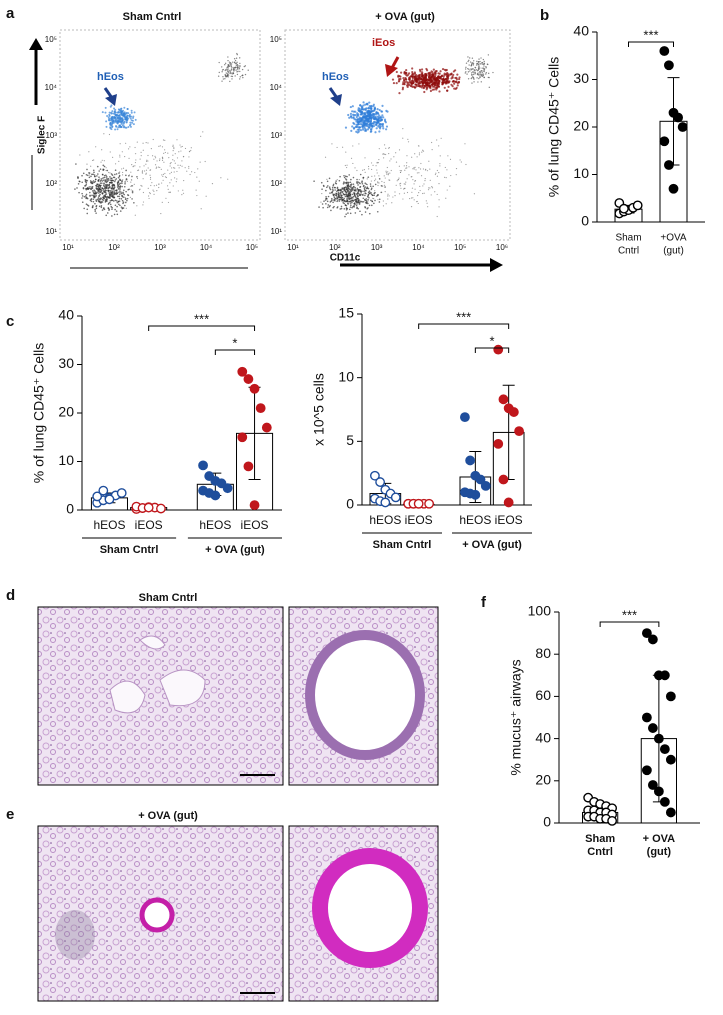 This screenshot has width=723, height=1015. Describe the element at coordinates (484, 602) in the screenshot. I see `panel-letter: f` at that location.